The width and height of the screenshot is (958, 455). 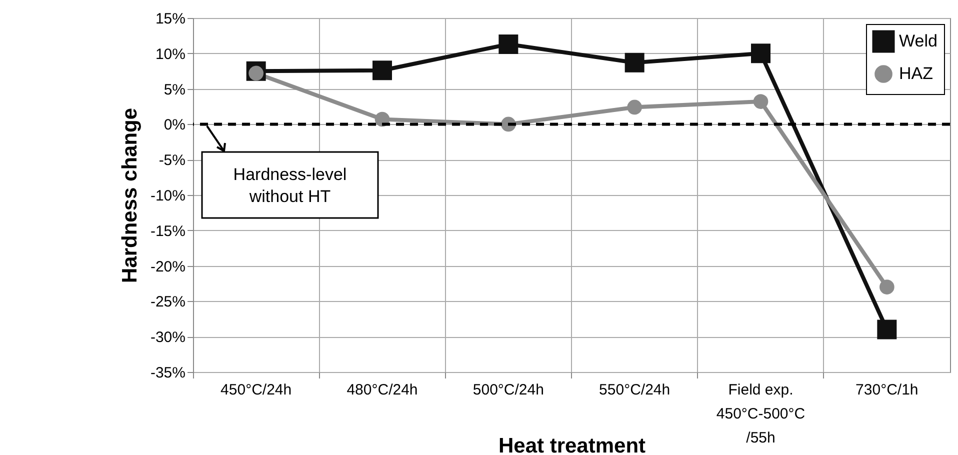 I want to click on y-tick-label: 0%, so click(x=175, y=125).